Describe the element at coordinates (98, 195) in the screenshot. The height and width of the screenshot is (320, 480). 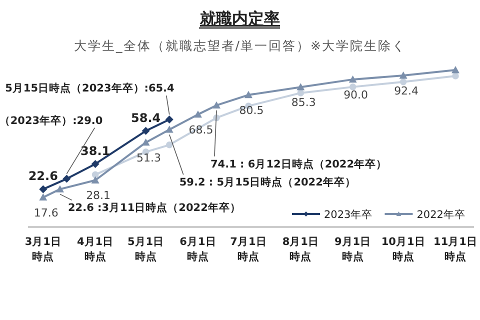
I see `data-label: 28.1` at that location.